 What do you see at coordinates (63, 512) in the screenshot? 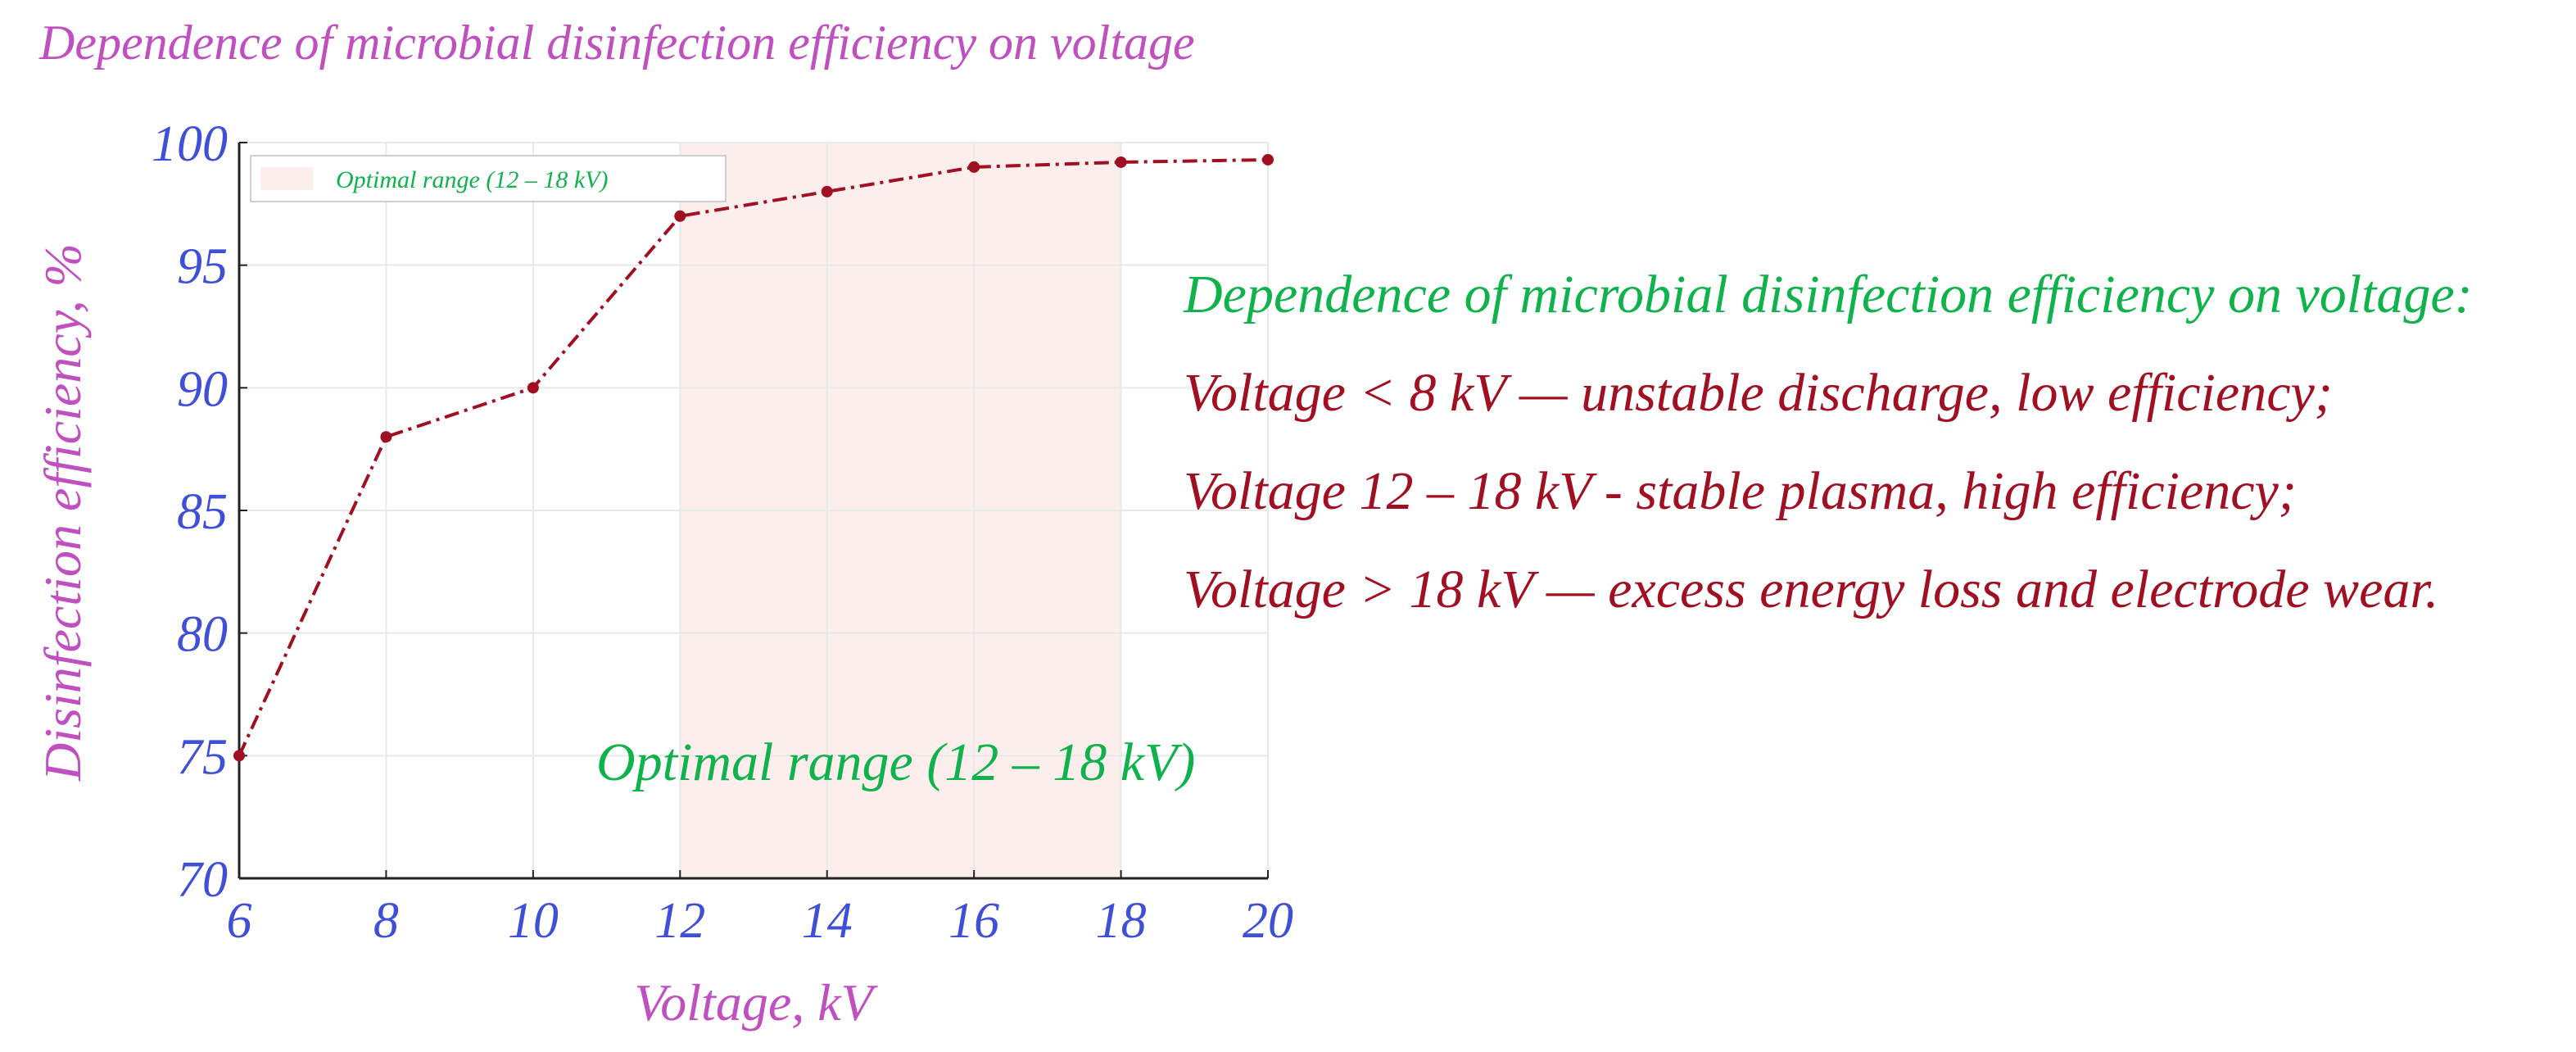
I see `y-axis-label: Disinfection efficiency, %` at bounding box center [63, 512].